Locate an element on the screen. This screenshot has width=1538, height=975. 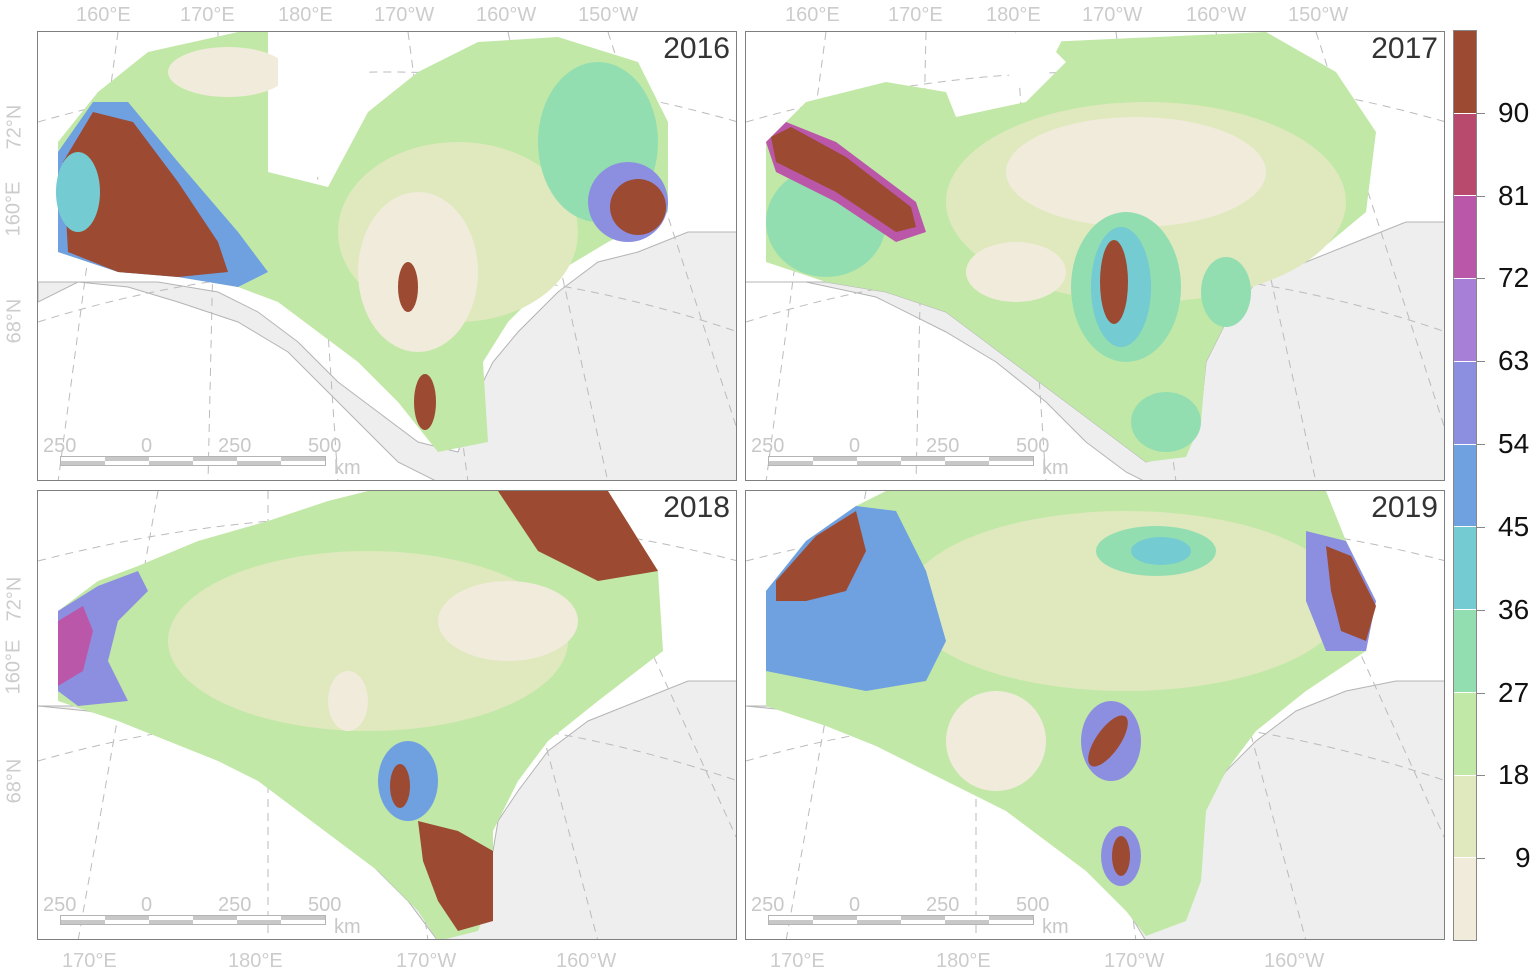
field-max-strait is located at coordinates (1114, 282).